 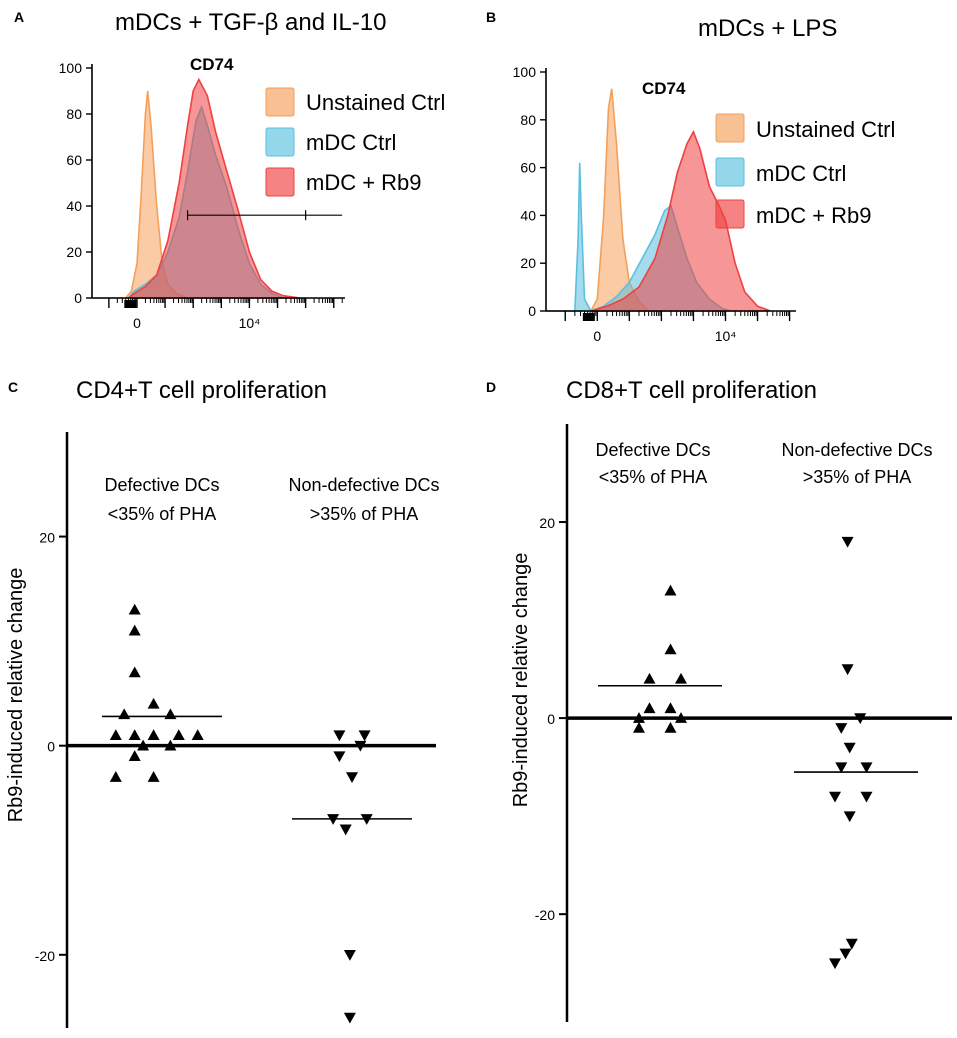 I want to click on panel-d-title: CD8+T cell proliferation, so click(x=691, y=390).